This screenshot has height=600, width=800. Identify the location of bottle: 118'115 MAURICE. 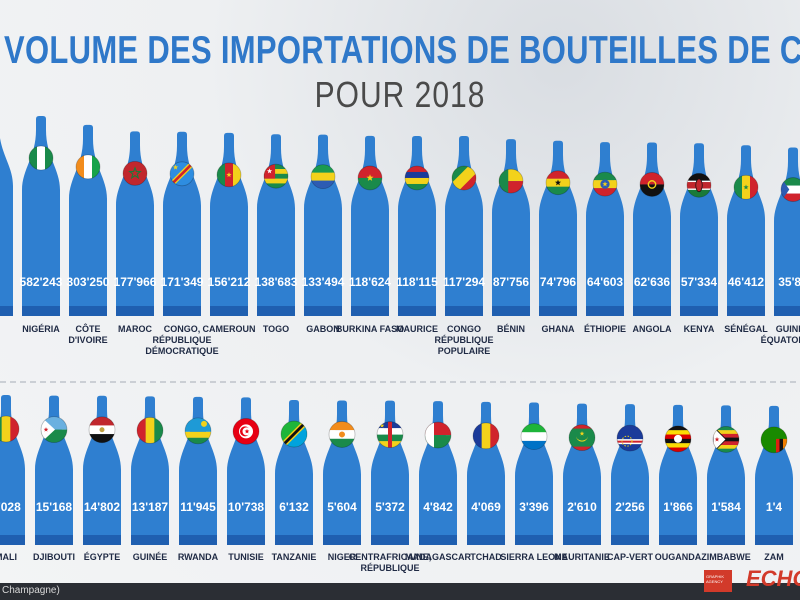
(417, 234).